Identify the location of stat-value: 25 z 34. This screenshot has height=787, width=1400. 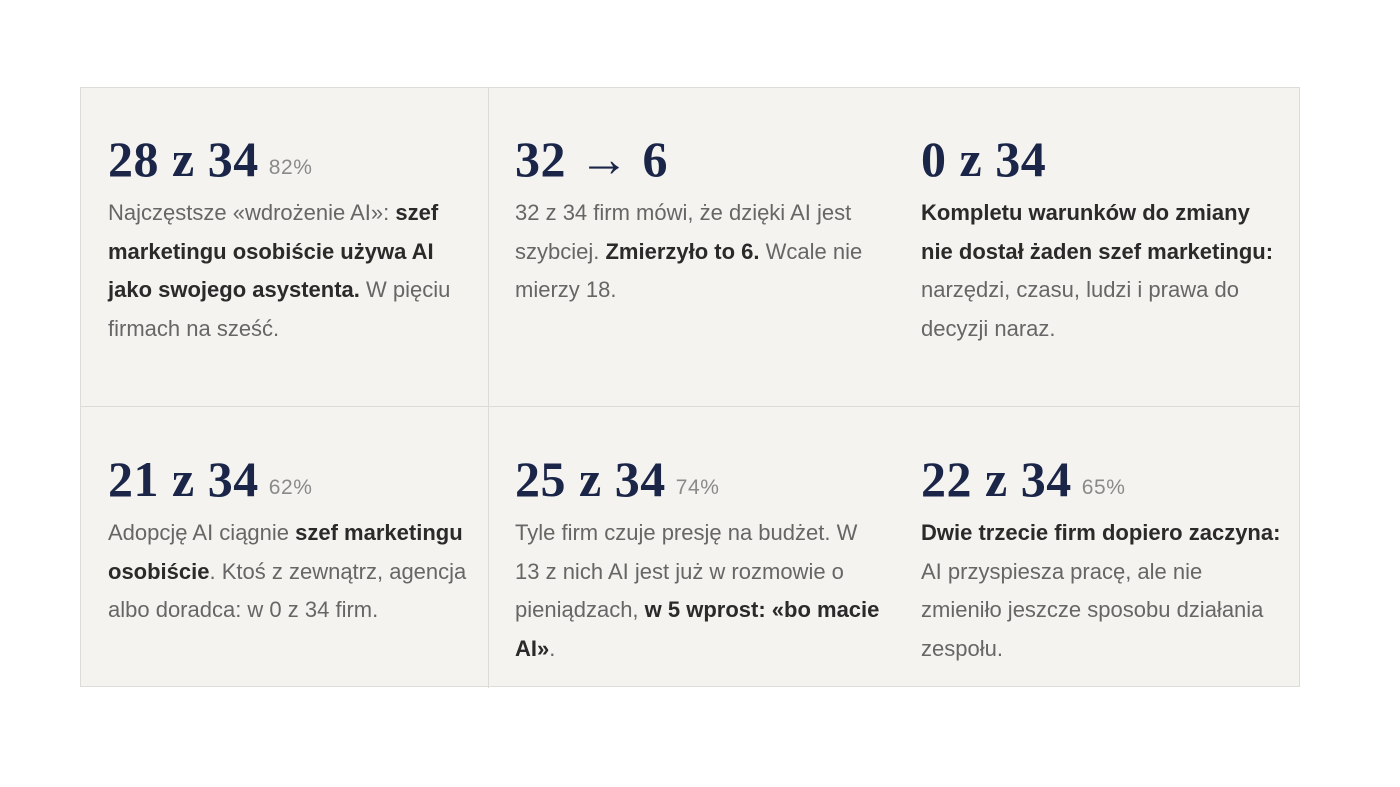
(590, 479).